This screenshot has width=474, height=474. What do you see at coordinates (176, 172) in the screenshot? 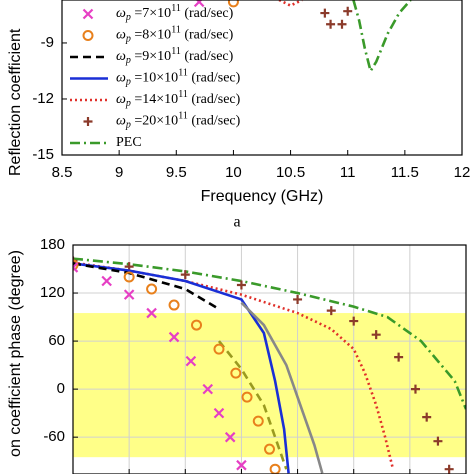
I see `x-tick-label: 9.5` at bounding box center [176, 172].